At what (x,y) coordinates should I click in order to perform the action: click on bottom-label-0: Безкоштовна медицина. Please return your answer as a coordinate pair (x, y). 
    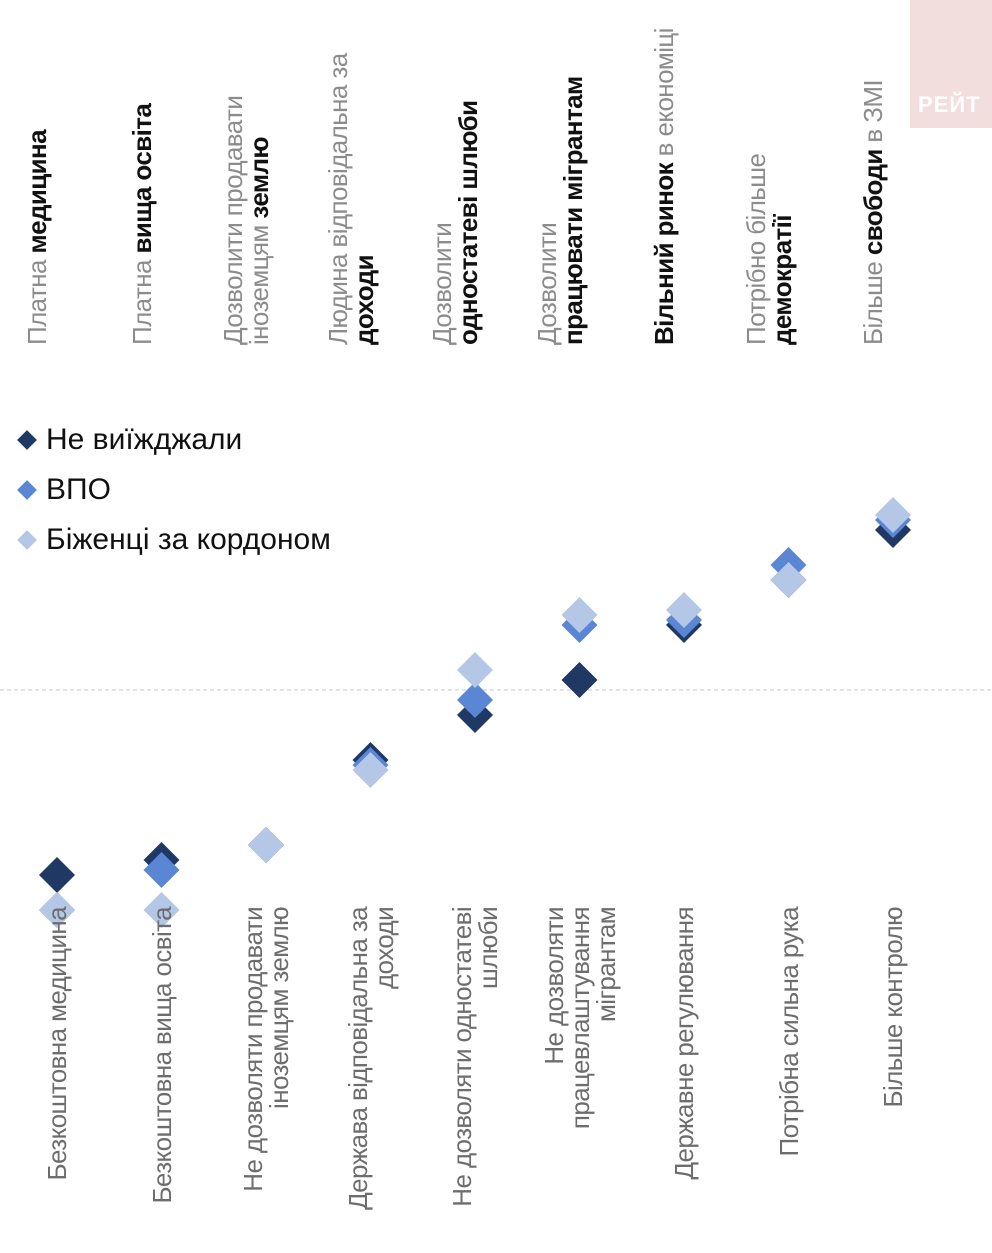
    Looking at the image, I should click on (57, 1076).